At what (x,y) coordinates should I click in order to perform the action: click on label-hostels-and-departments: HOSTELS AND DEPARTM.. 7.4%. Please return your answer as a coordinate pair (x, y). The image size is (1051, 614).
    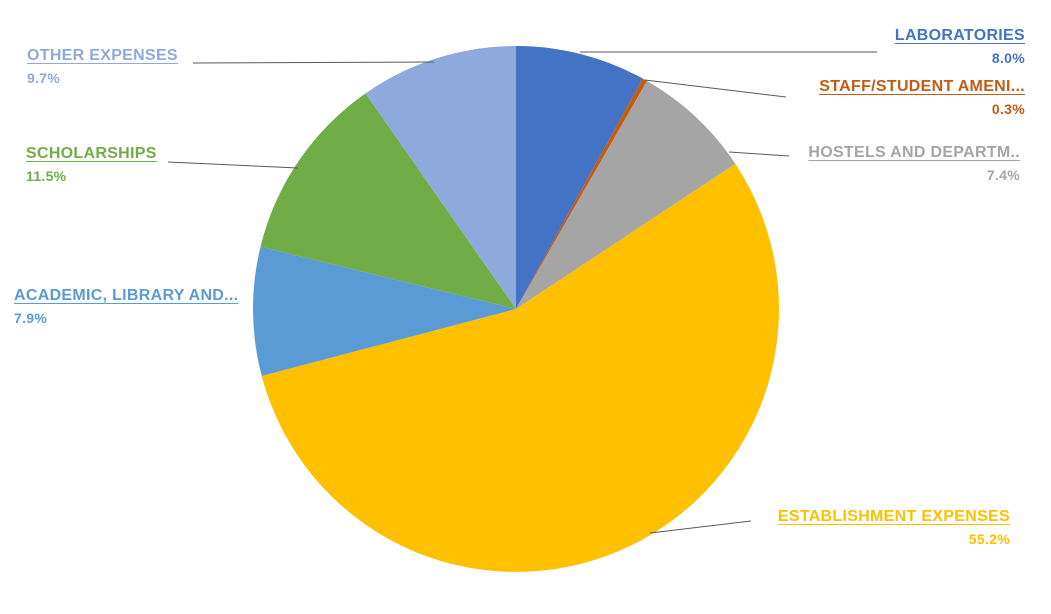
    Looking at the image, I should click on (914, 163).